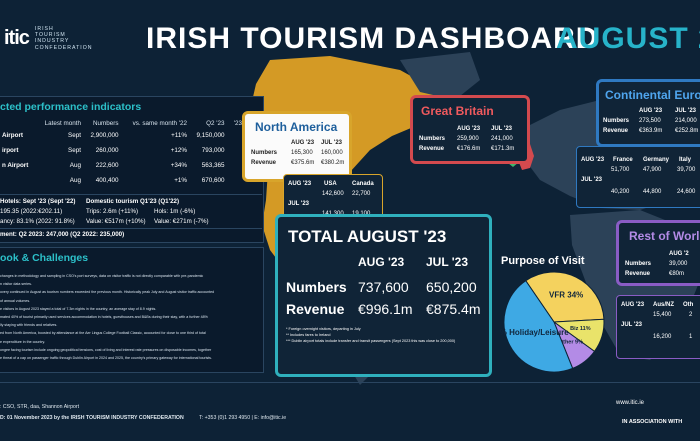  What do you see at coordinates (685, 111) in the screenshot?
I see `ce-col-jul: JUL '23` at bounding box center [685, 111].